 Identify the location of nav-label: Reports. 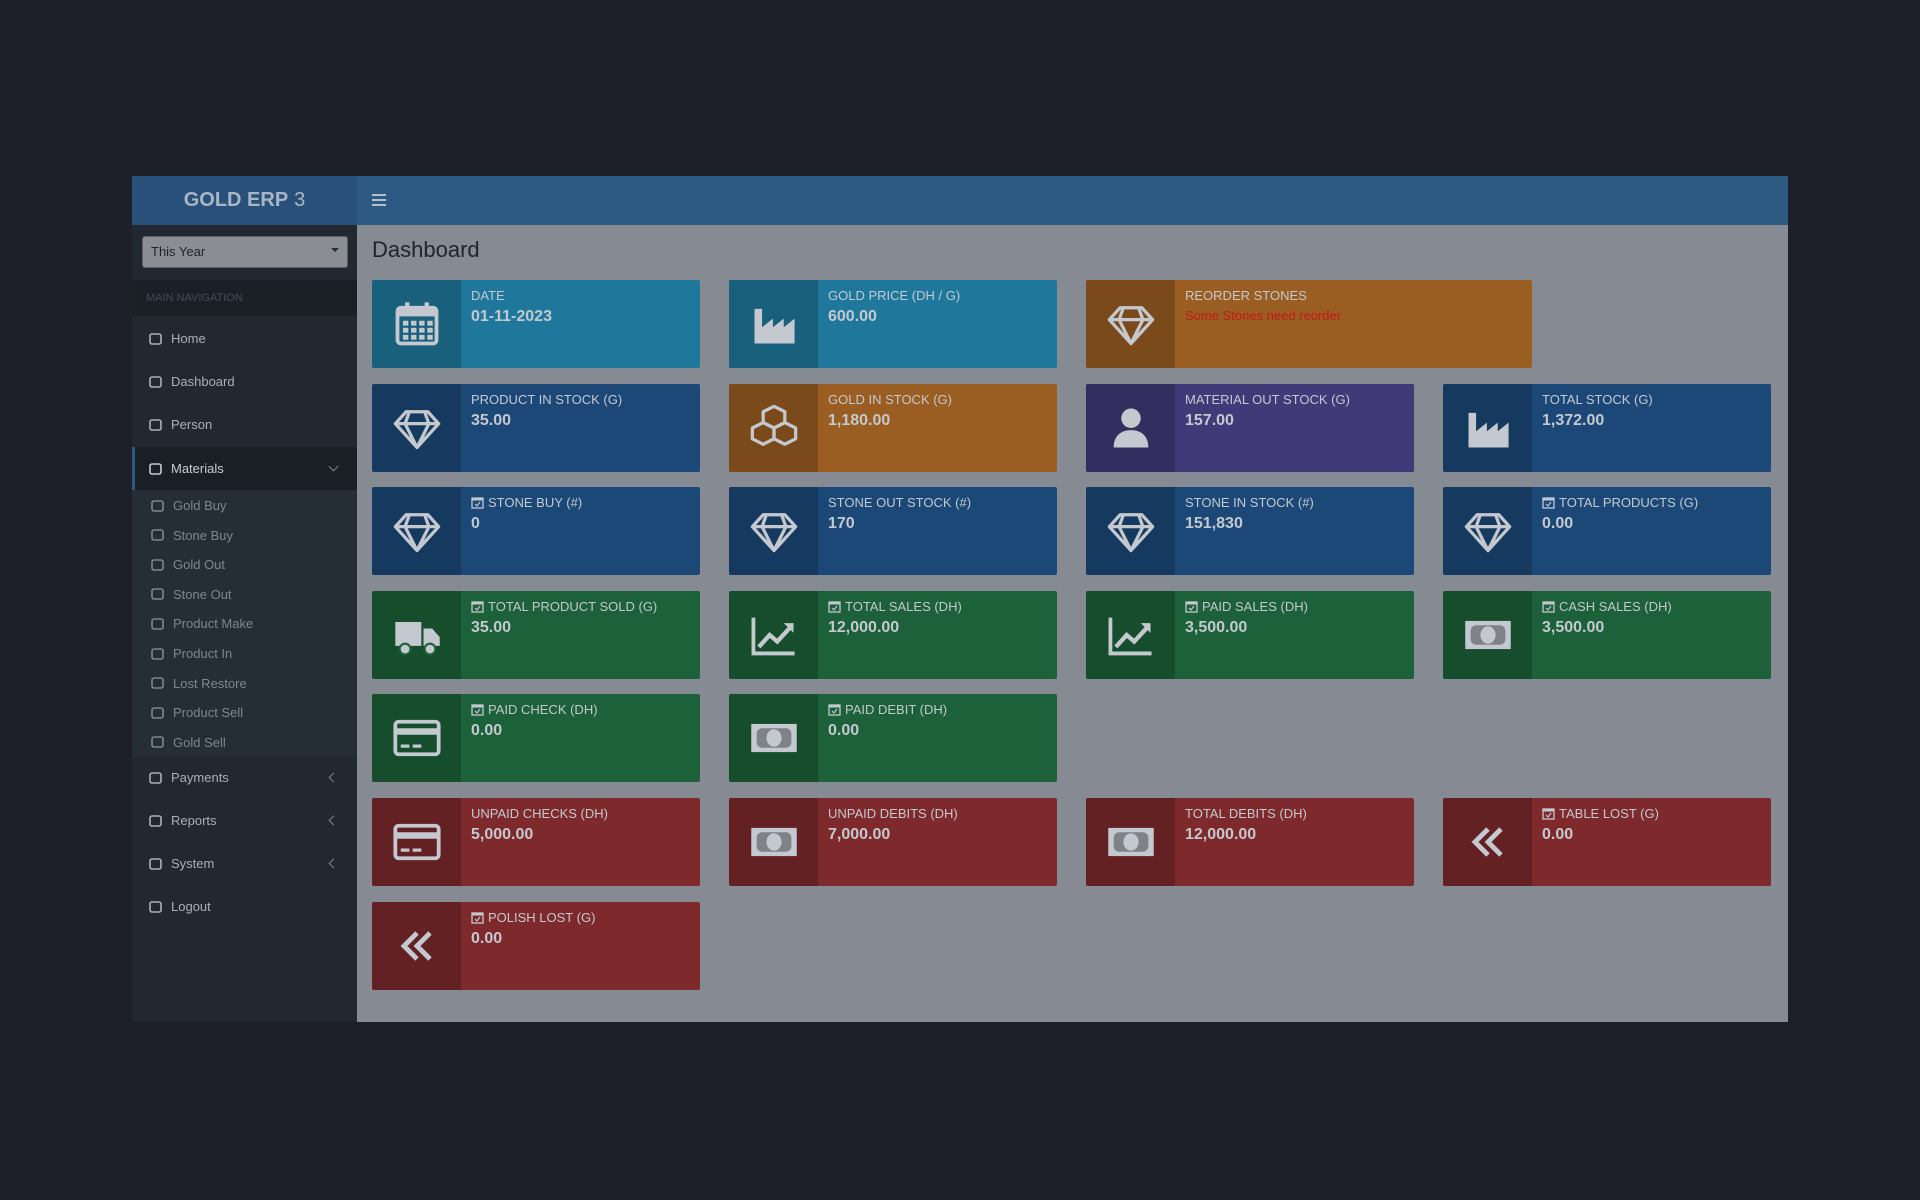
(194, 820).